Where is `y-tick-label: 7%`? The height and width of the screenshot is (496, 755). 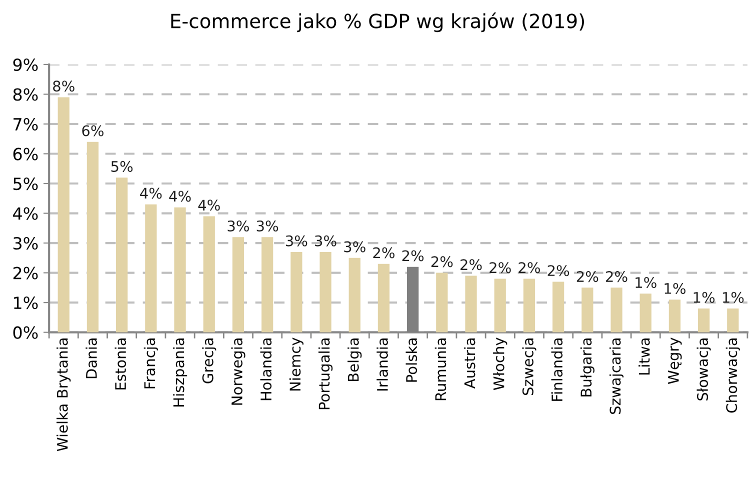 y-tick-label: 7% is located at coordinates (26, 124).